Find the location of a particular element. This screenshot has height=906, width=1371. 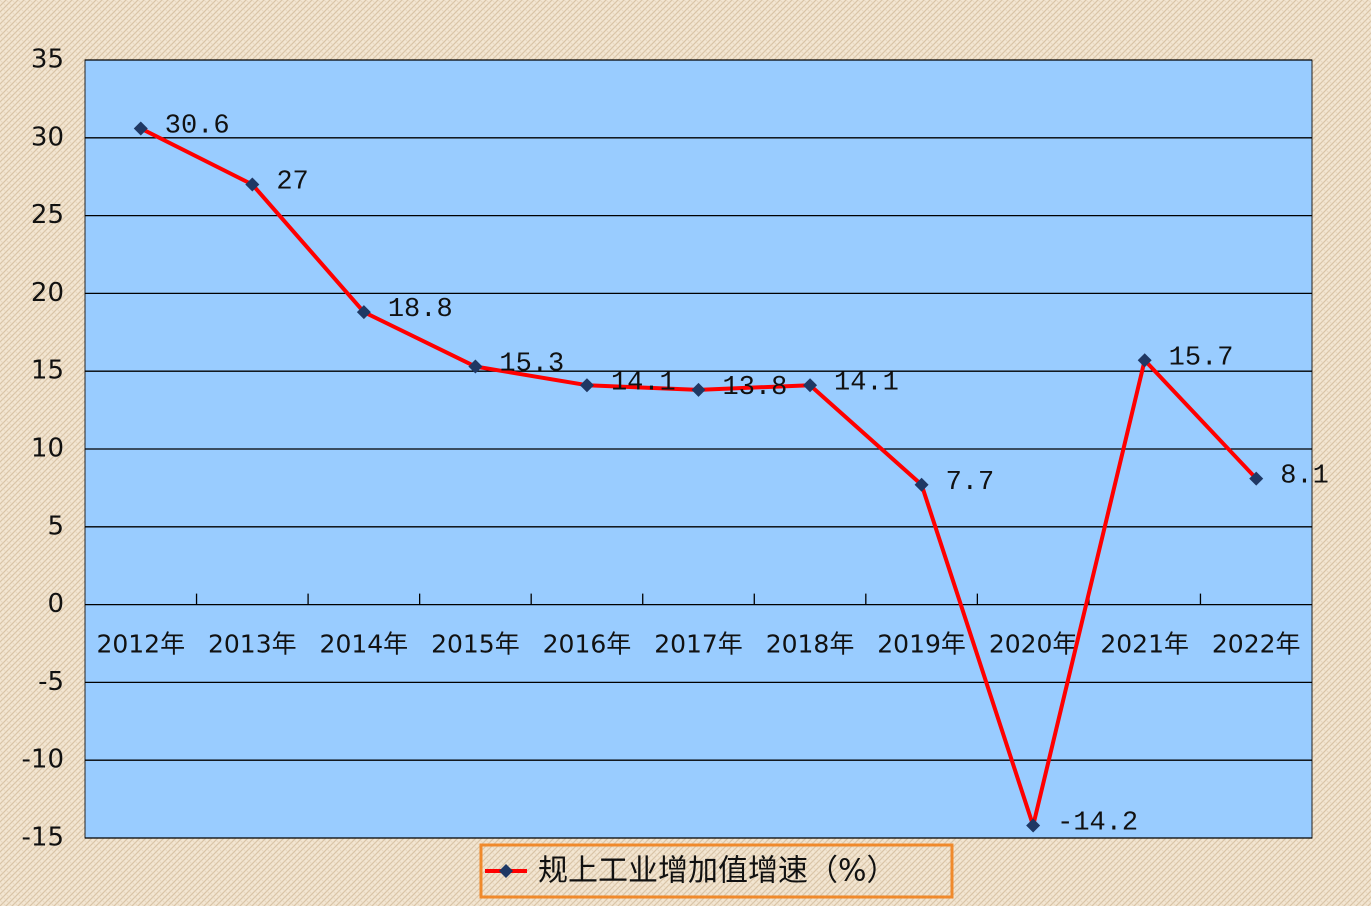

legend-marker is located at coordinates (506, 871).